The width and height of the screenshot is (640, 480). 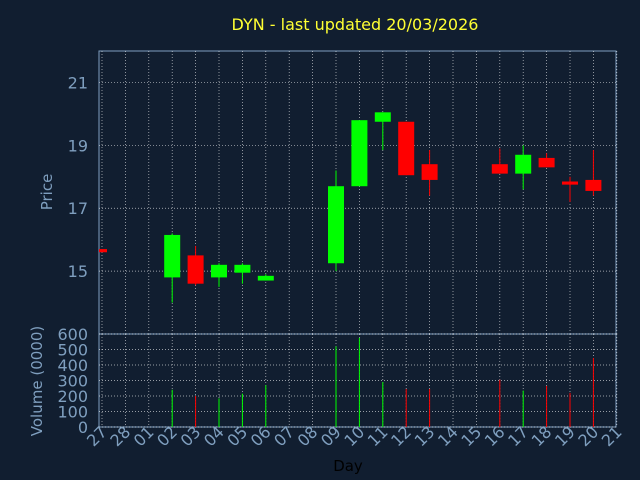 I want to click on price-y-label: Price, so click(x=47, y=192).